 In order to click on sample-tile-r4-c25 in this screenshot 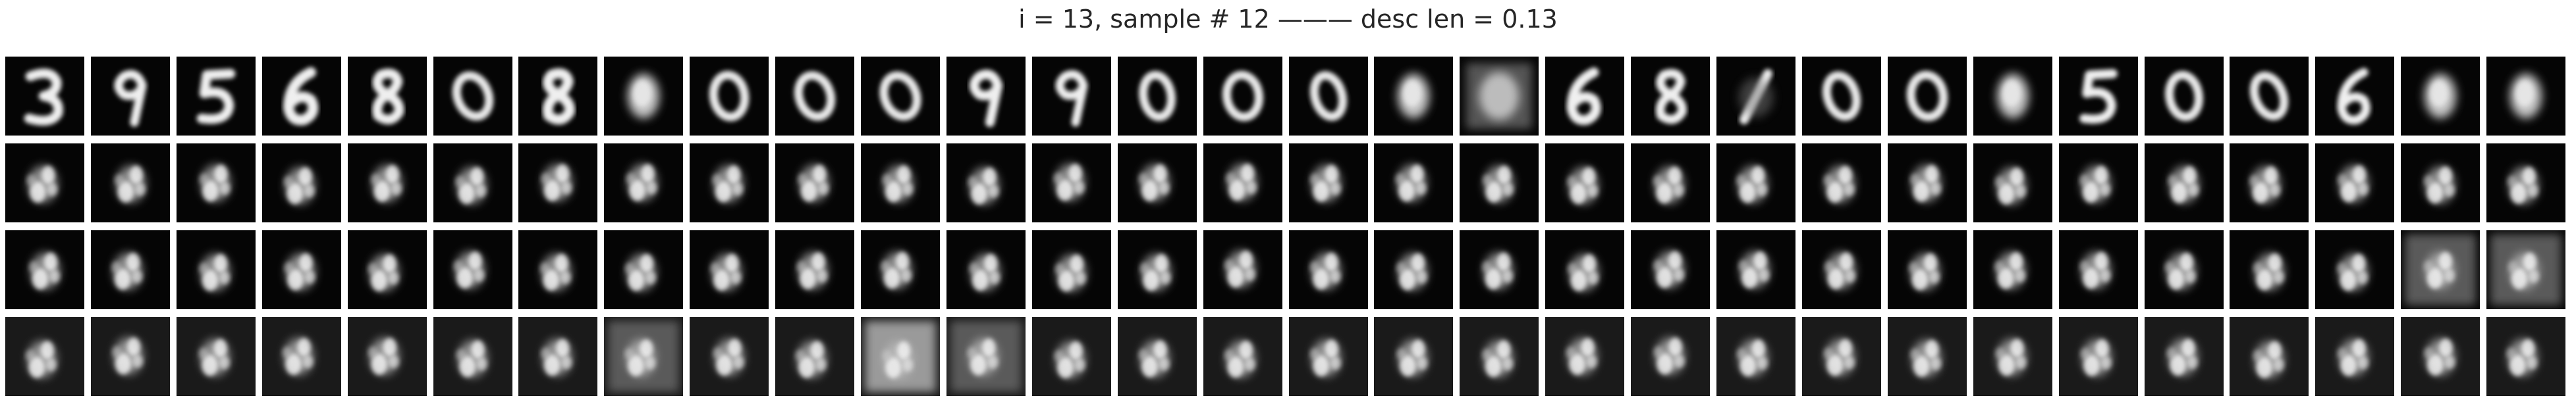, I will do `click(2098, 356)`.